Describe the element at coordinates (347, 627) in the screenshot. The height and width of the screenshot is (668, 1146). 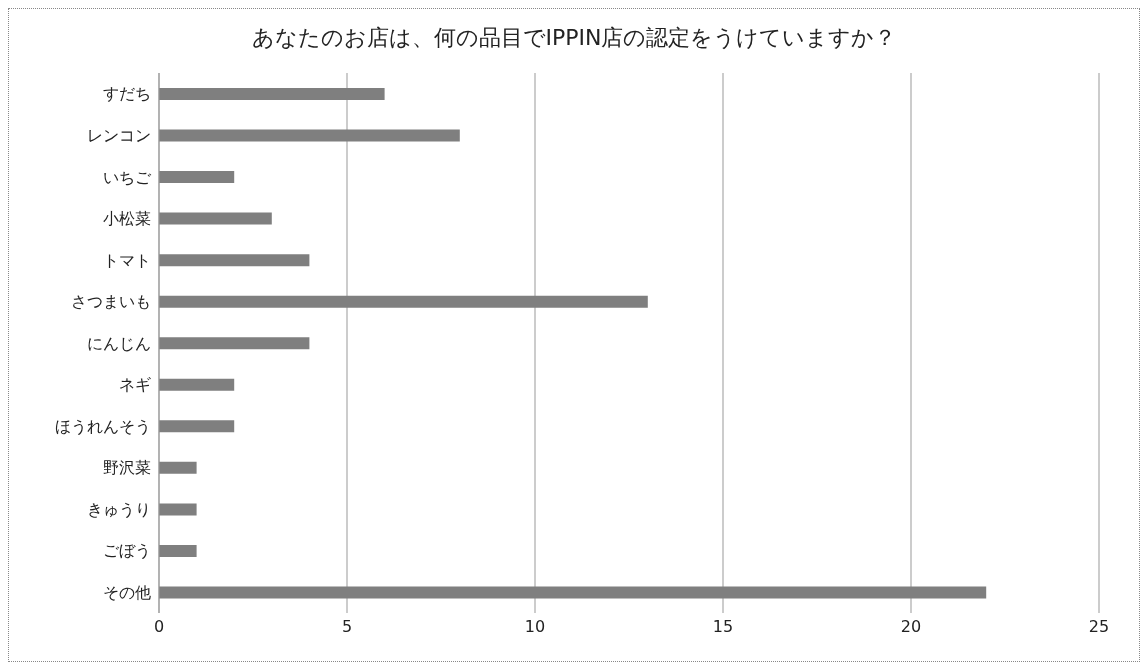
I see `x-tick-label: 5` at that location.